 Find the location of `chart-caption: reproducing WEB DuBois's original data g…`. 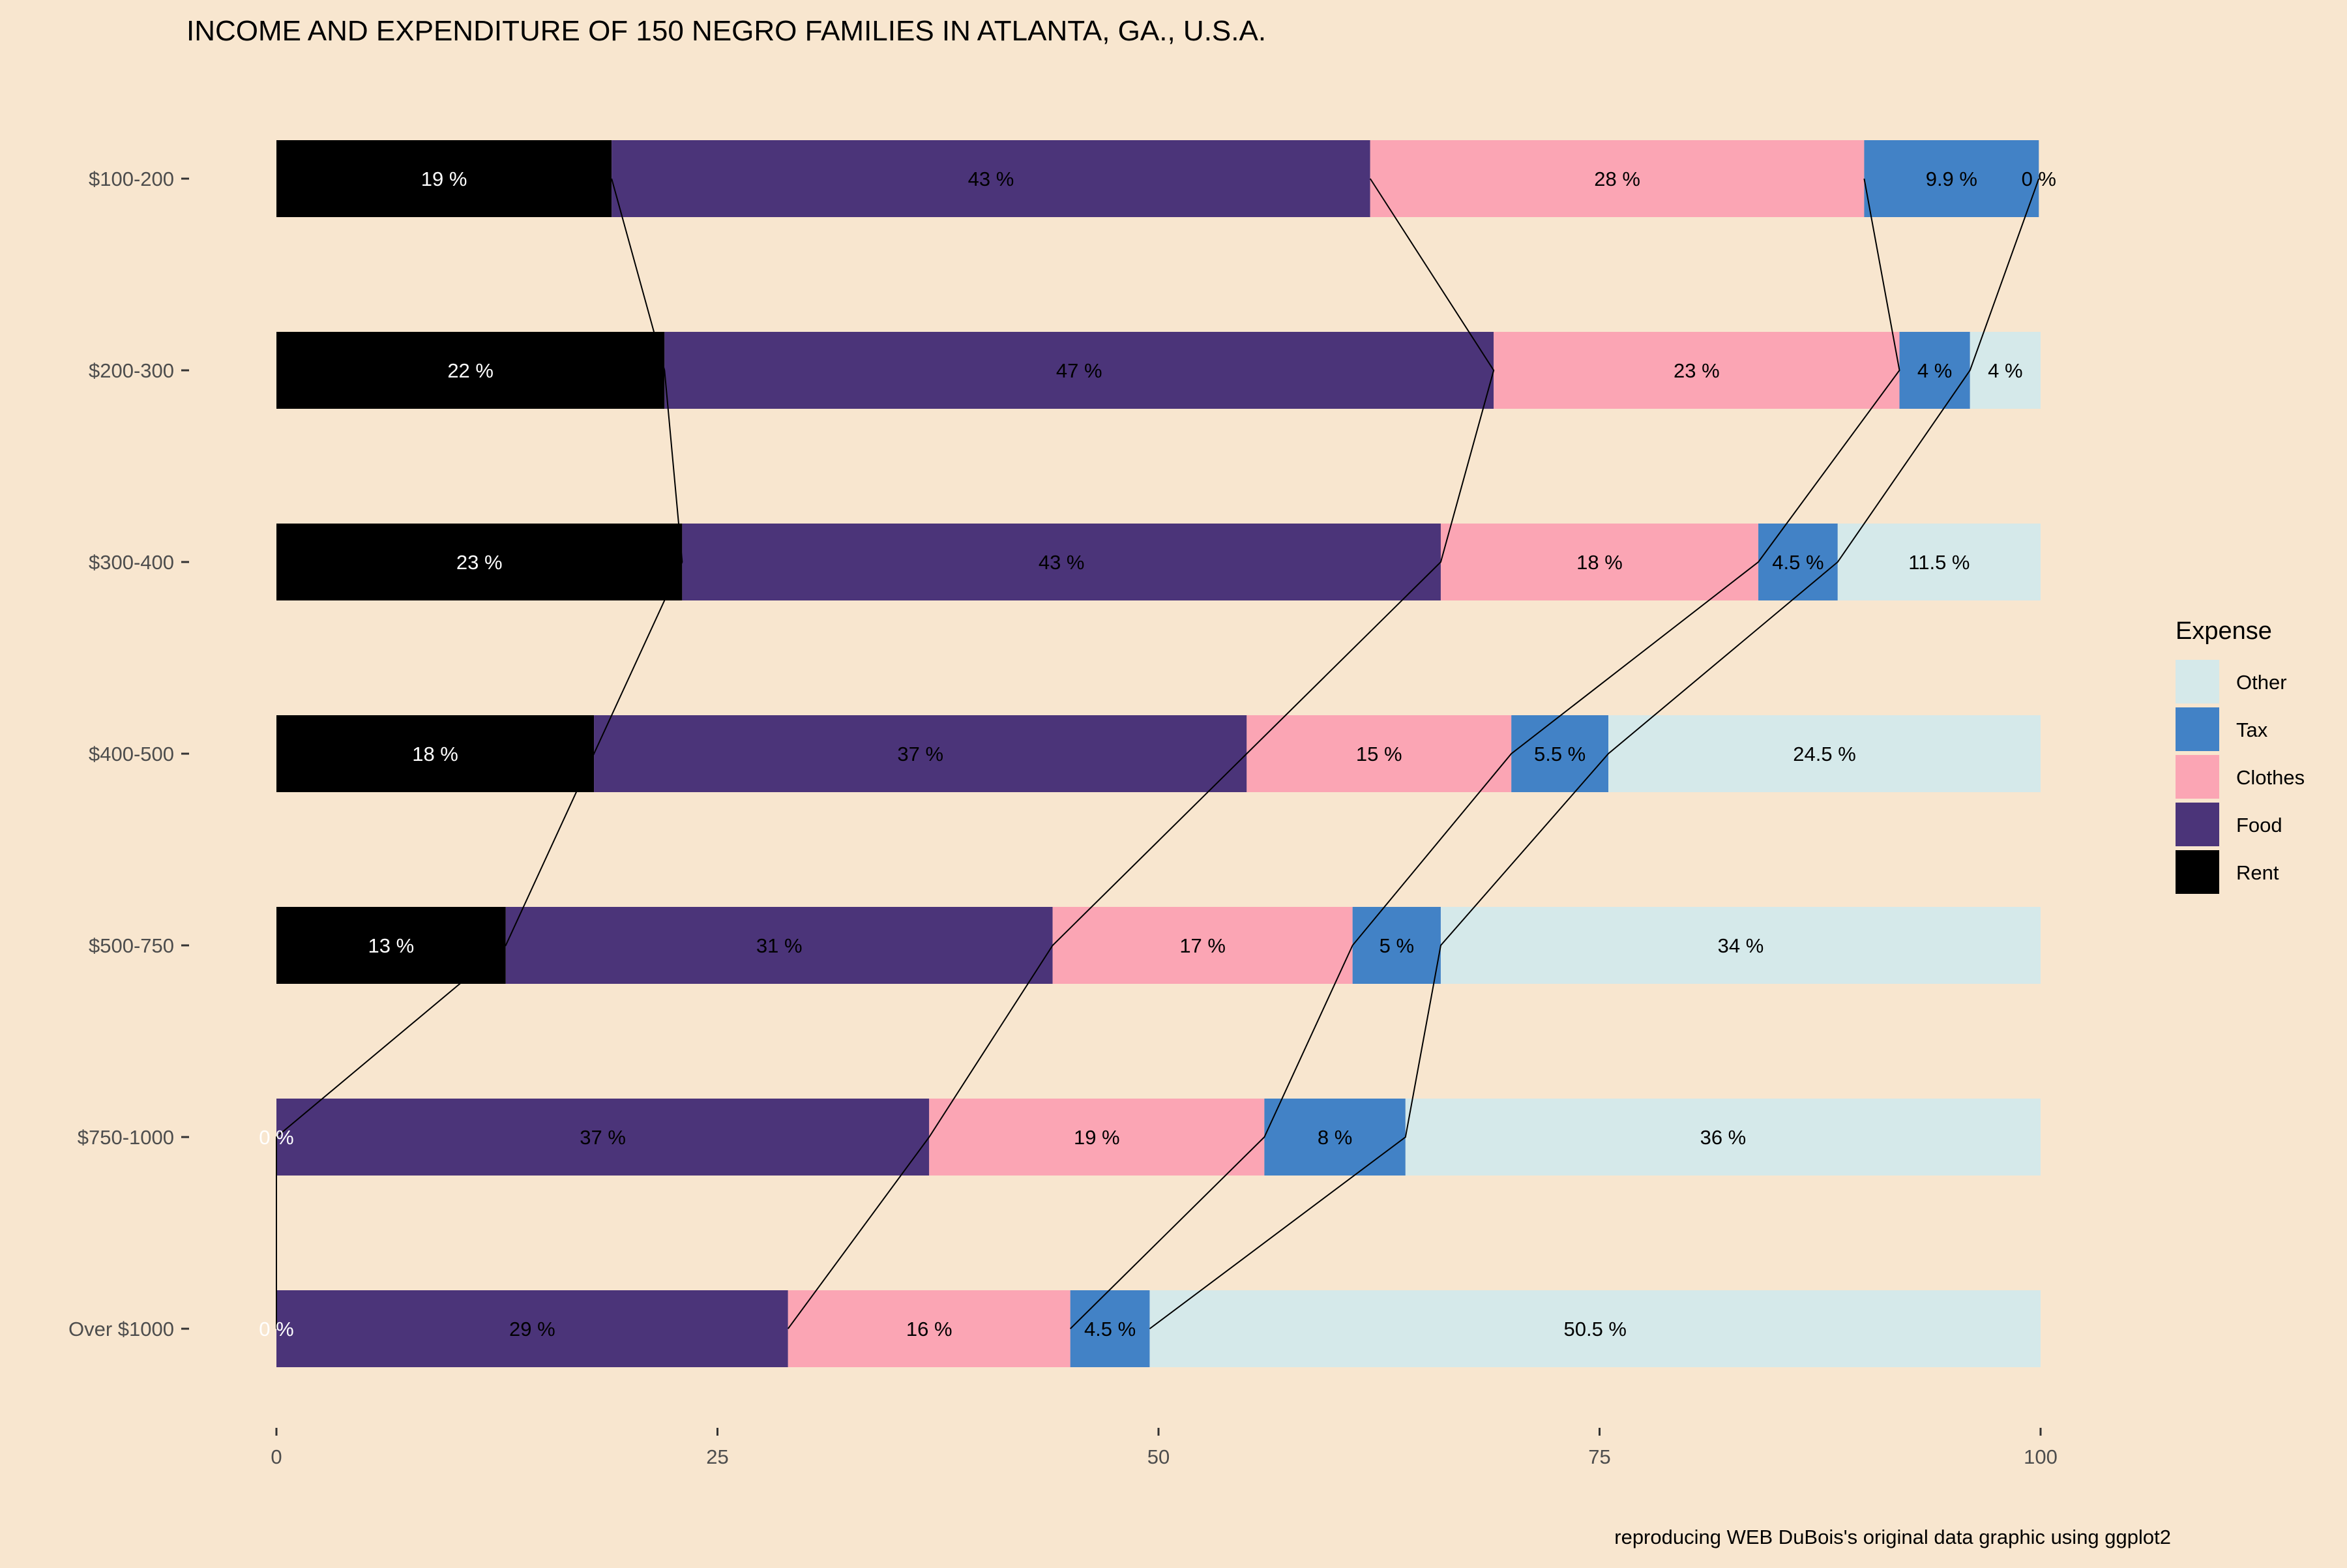

chart-caption: reproducing WEB DuBois's original data g… is located at coordinates (1892, 1537).